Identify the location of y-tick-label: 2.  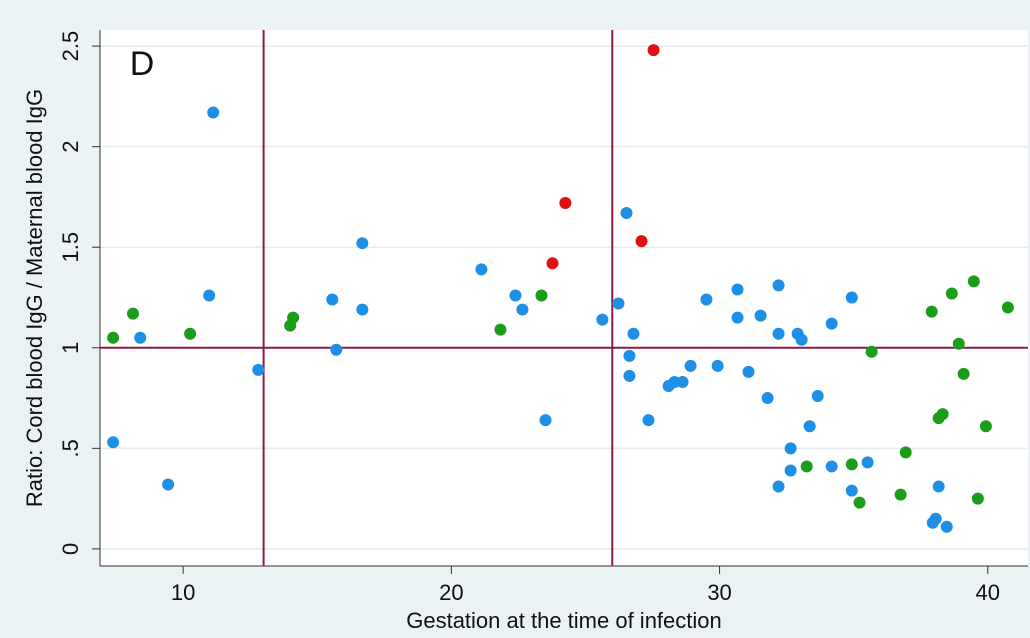
(70, 147).